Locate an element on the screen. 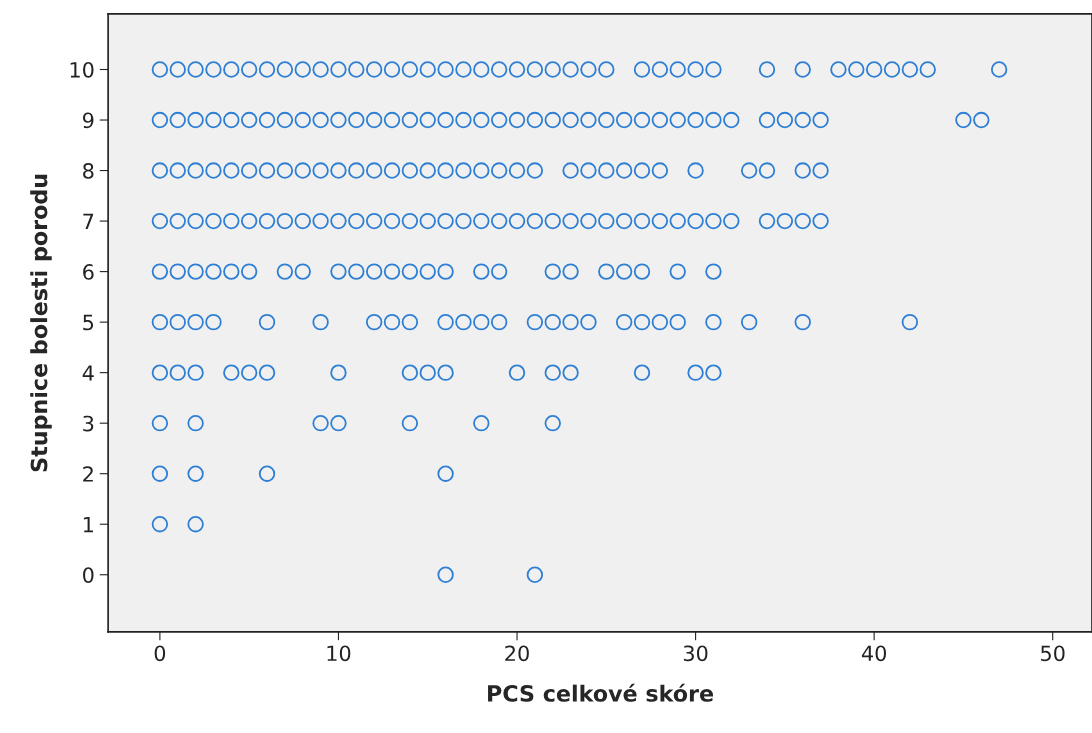 The height and width of the screenshot is (733, 1092). y-tick-label: 3 is located at coordinates (88, 423).